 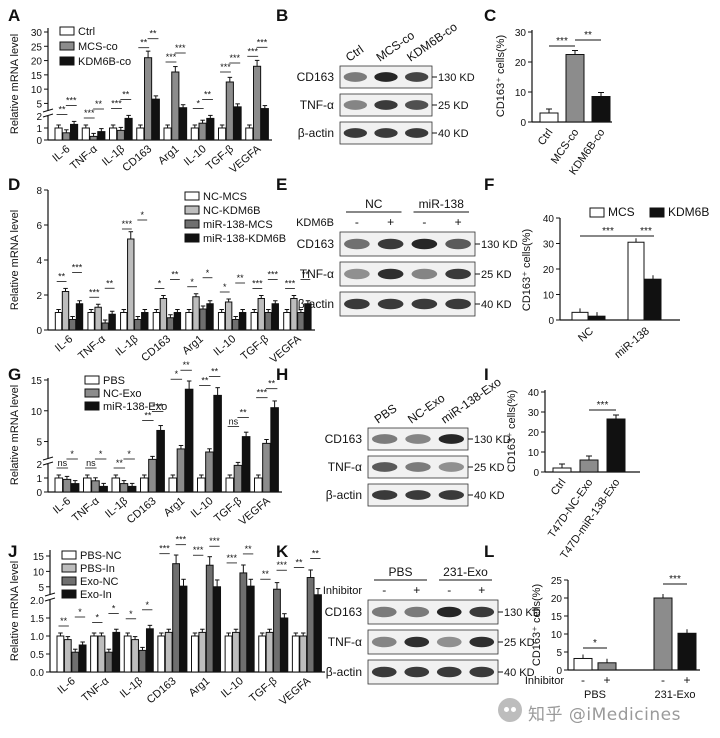 What do you see at coordinates (519, 673) in the screenshot?
I see `blot-marker-label: 40 KD` at bounding box center [519, 673].